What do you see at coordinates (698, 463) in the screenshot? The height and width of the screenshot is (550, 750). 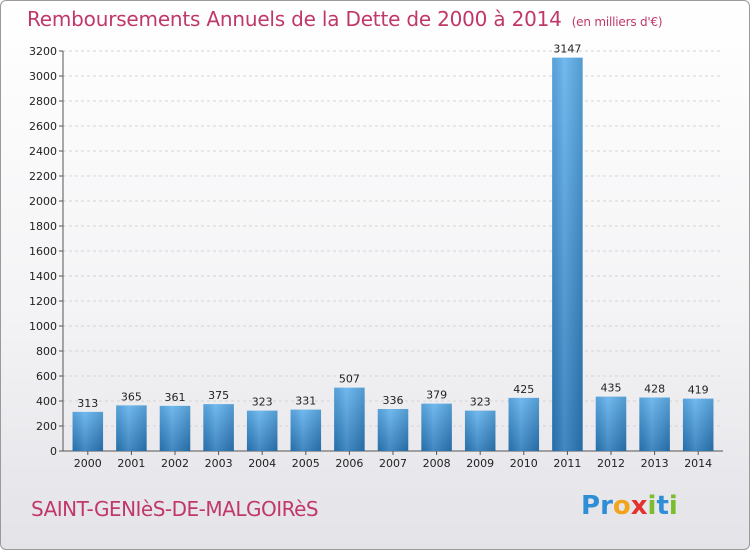 I see `x-tick-label: 2014` at bounding box center [698, 463].